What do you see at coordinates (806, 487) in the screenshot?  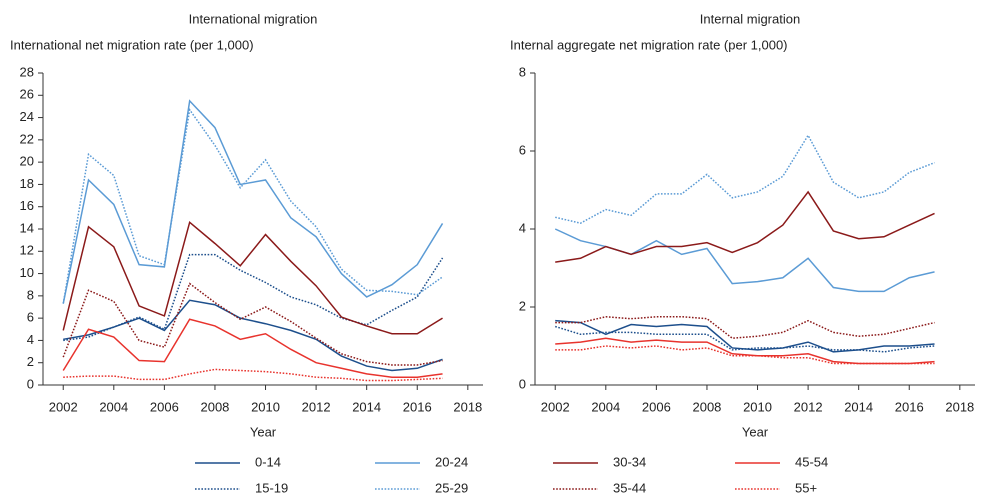 I see `legend-label: 55+` at bounding box center [806, 487].